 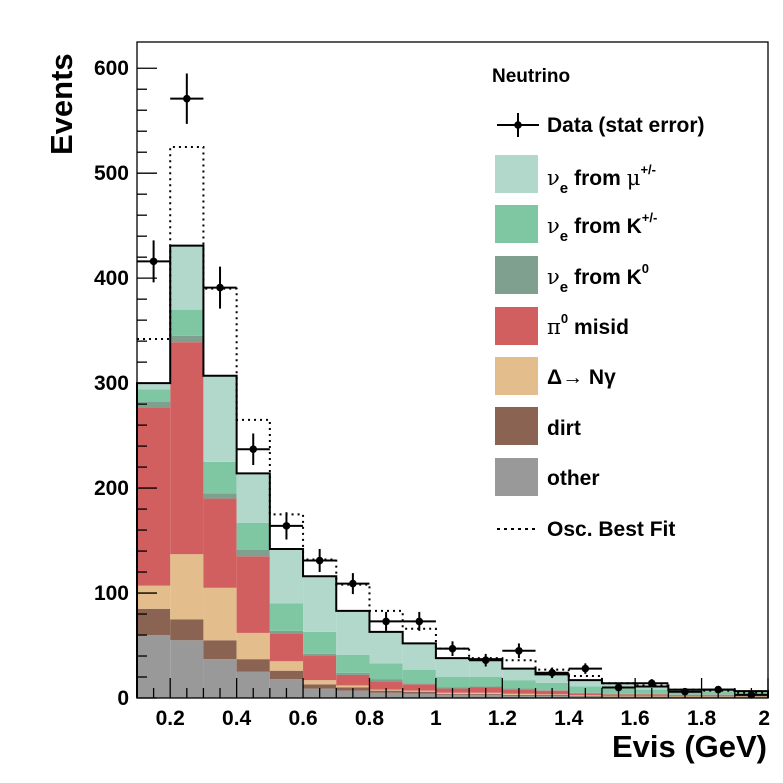 What do you see at coordinates (531, 76) in the screenshot?
I see `legend-title: Neutrino` at bounding box center [531, 76].